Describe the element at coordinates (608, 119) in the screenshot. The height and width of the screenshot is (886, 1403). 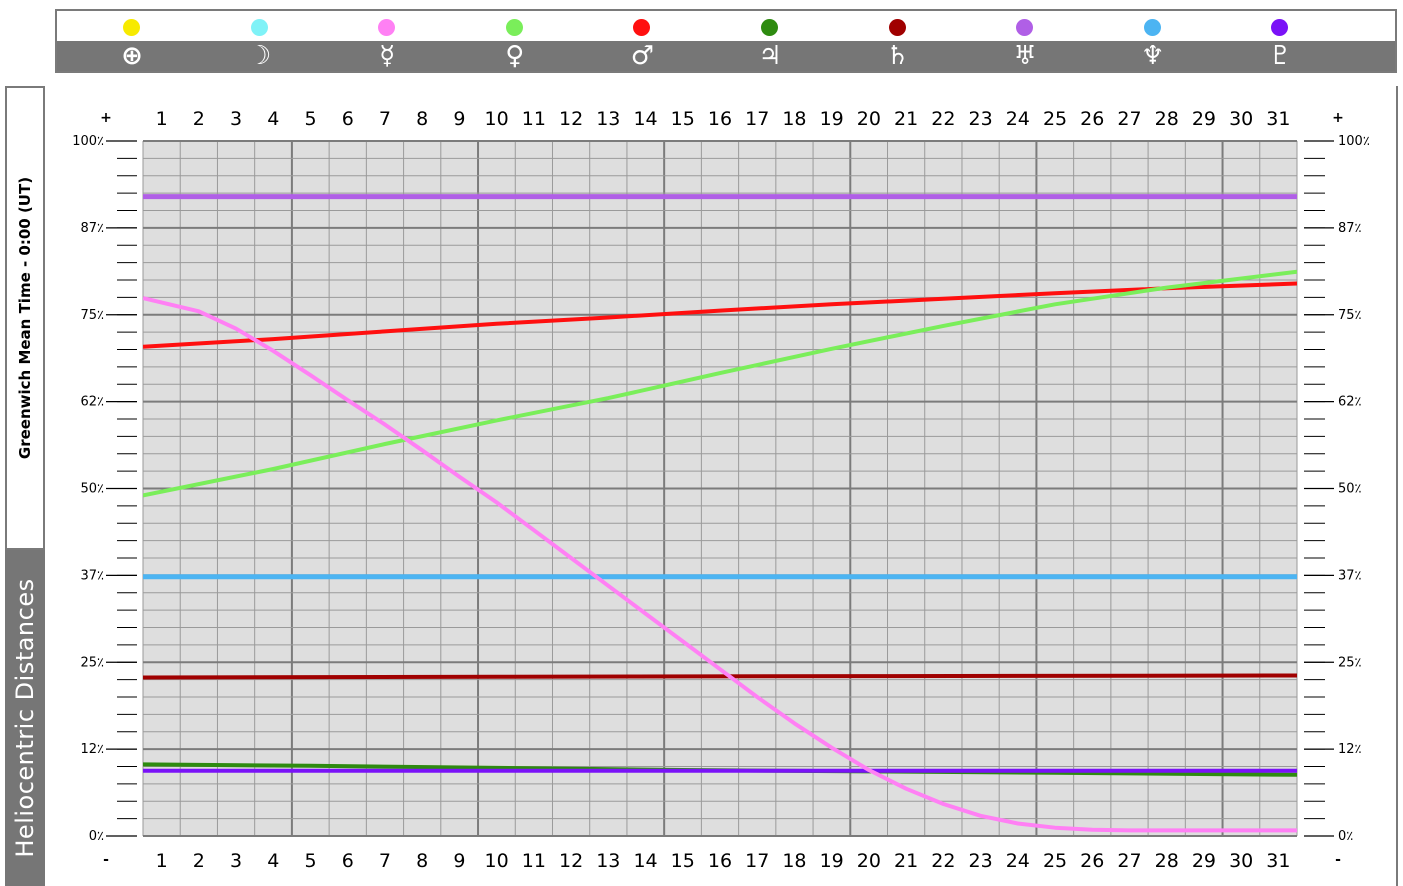
I see `x-tick-label-top: 13` at that location.